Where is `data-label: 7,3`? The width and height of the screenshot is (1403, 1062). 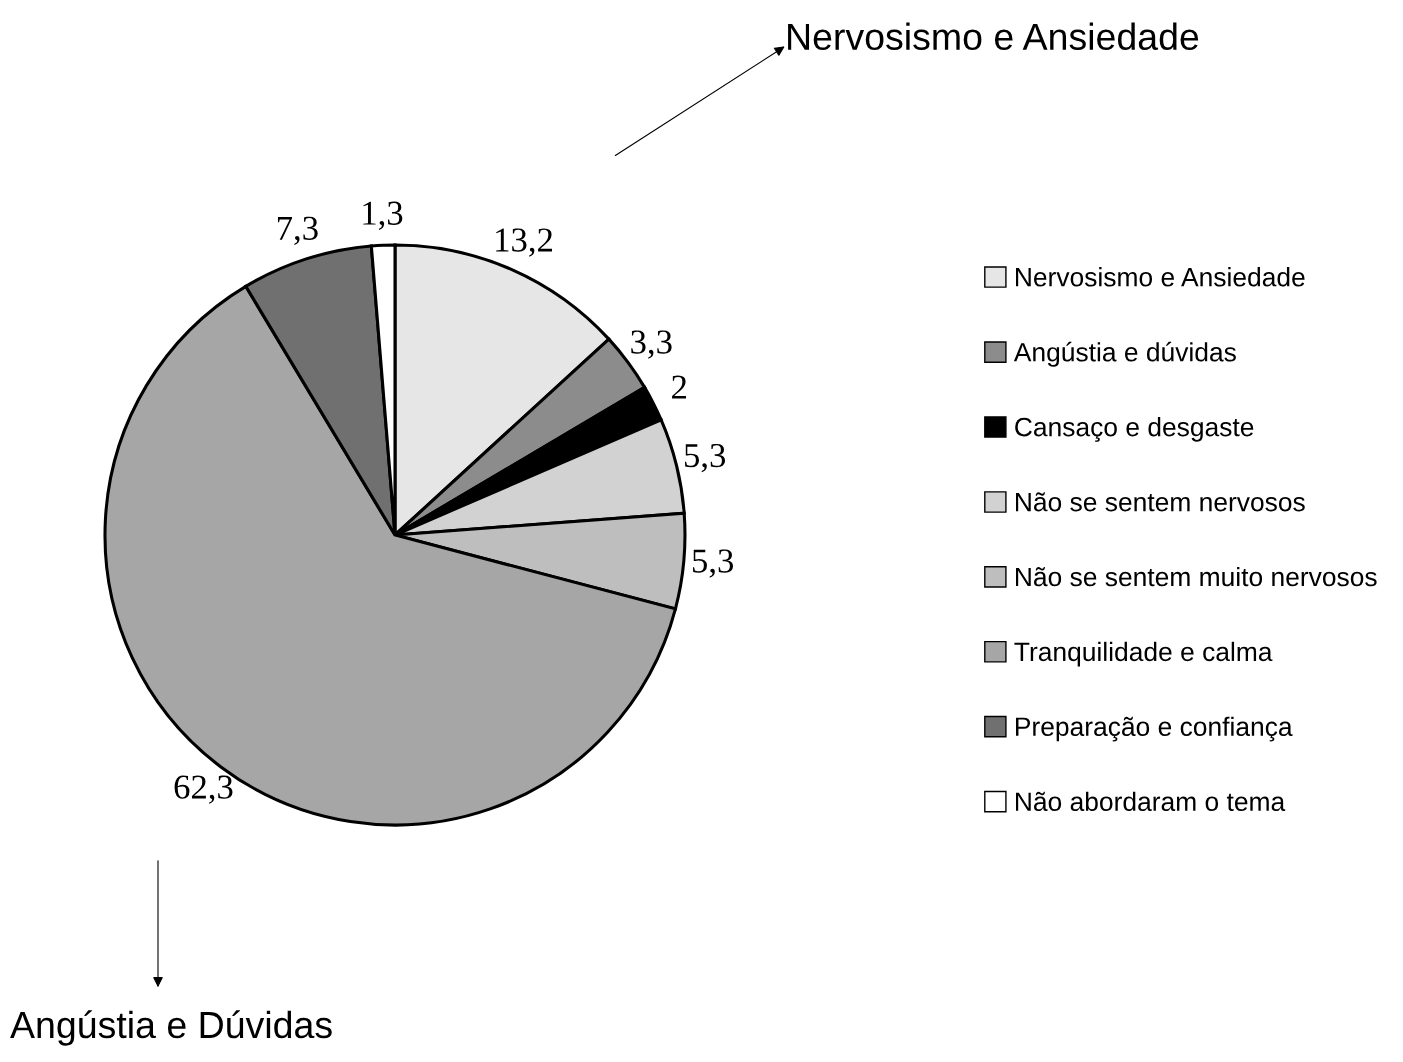 data-label: 7,3 is located at coordinates (297, 230).